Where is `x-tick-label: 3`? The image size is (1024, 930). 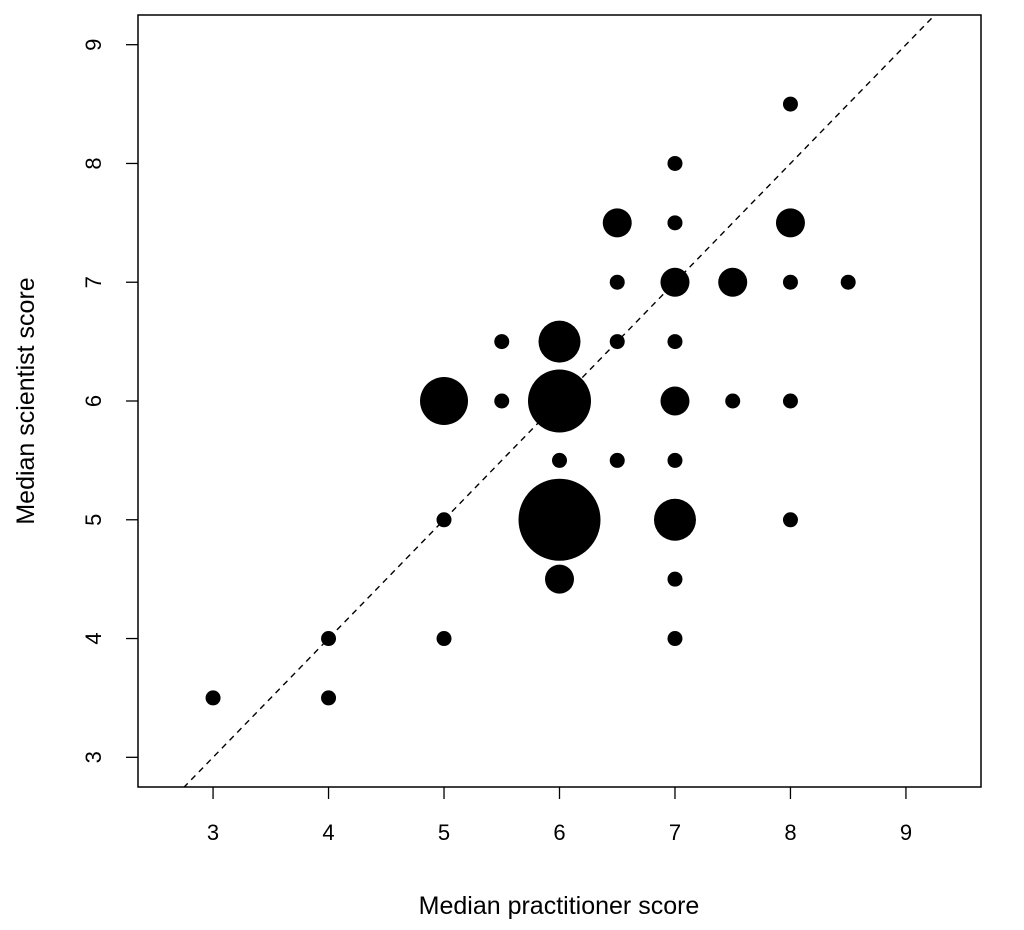 x-tick-label: 3 is located at coordinates (213, 832).